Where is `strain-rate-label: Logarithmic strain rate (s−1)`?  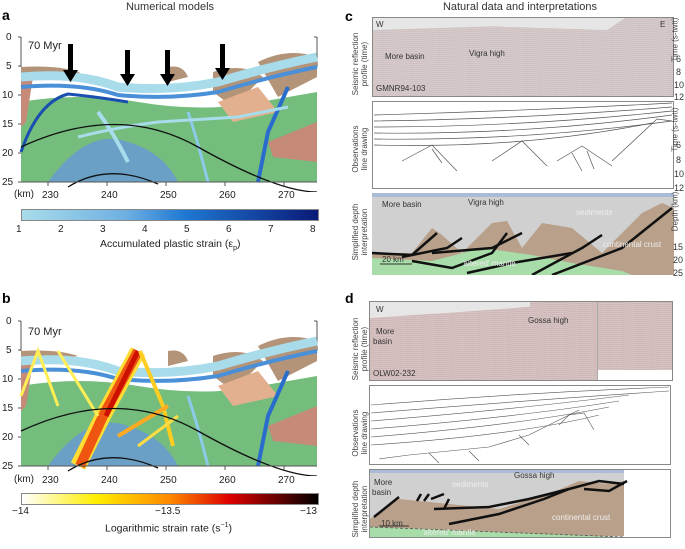
strain-rate-label: Logarithmic strain rate (s−1) is located at coordinates (169, 528).